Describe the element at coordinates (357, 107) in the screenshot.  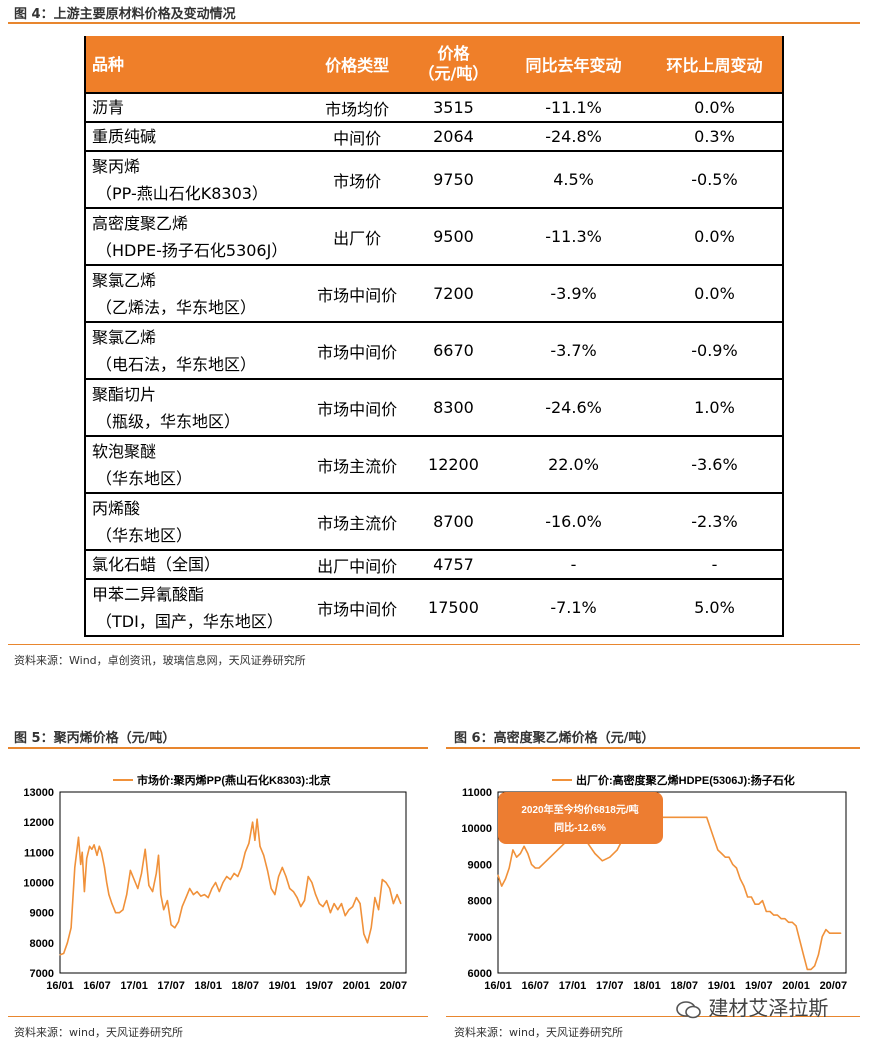
I see `cell-price-type: 市场均价` at that location.